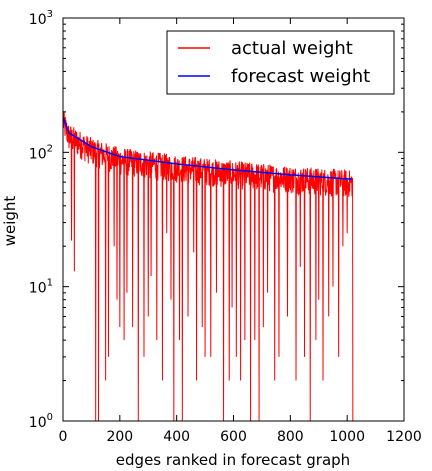 The image size is (432, 471). Describe the element at coordinates (41, 18) in the screenshot. I see `y-tick-label: 10³` at that location.